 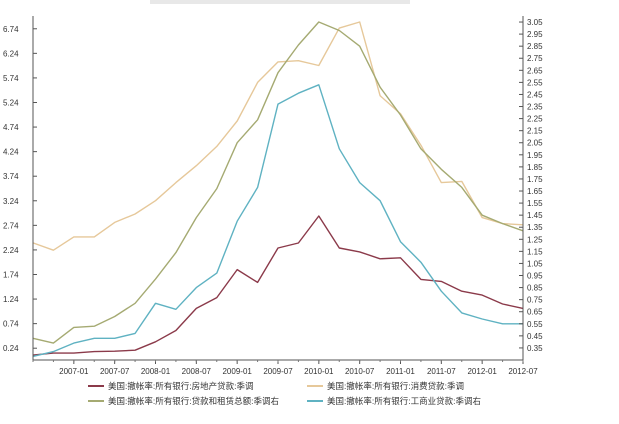 What do you see at coordinates (11, 348) in the screenshot?
I see `left-tick-label: 0.24` at bounding box center [11, 348].